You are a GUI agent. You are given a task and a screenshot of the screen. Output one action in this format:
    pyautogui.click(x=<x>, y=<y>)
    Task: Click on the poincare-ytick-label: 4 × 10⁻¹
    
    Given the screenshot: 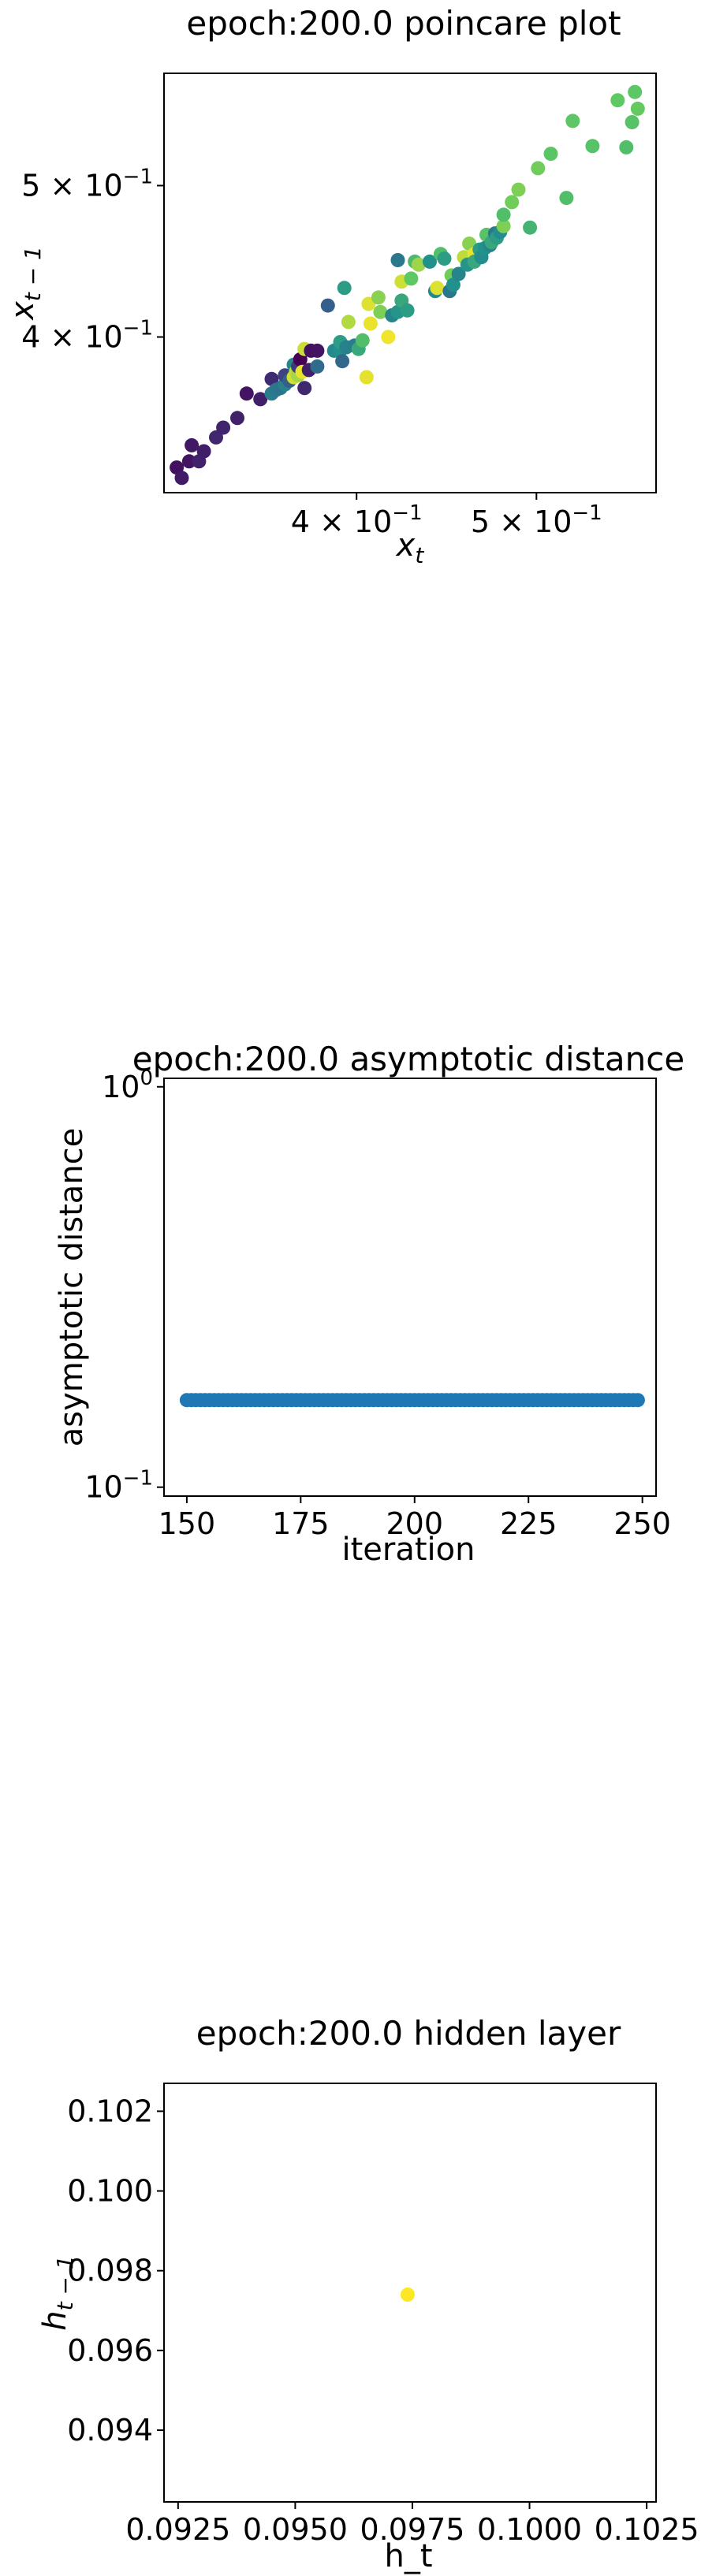 What is the action you would take?
    pyautogui.click(x=87, y=336)
    